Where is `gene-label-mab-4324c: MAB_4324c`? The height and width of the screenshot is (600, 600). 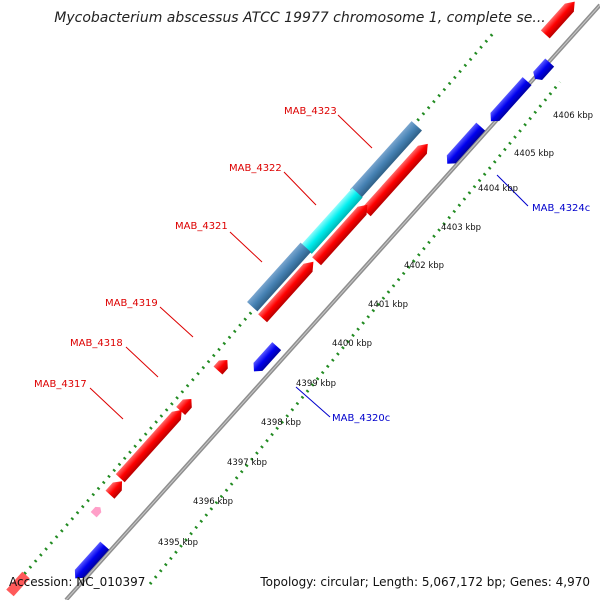 gene-label-mab-4324c: MAB_4324c is located at coordinates (561, 208).